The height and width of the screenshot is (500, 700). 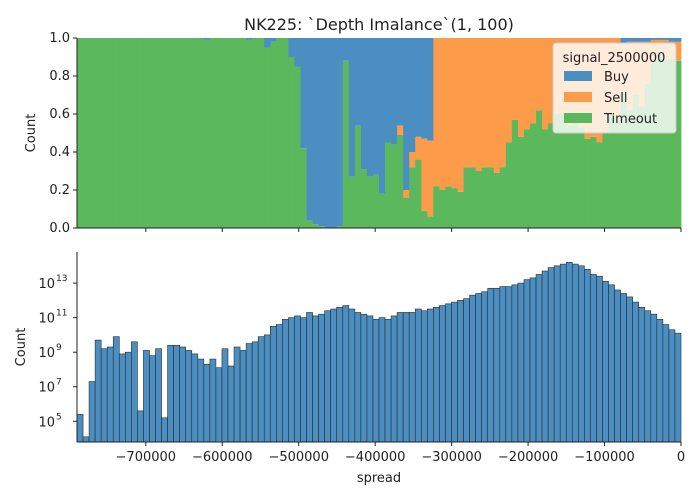 What do you see at coordinates (615, 98) in the screenshot?
I see `legend-label-sell: Sell` at bounding box center [615, 98].